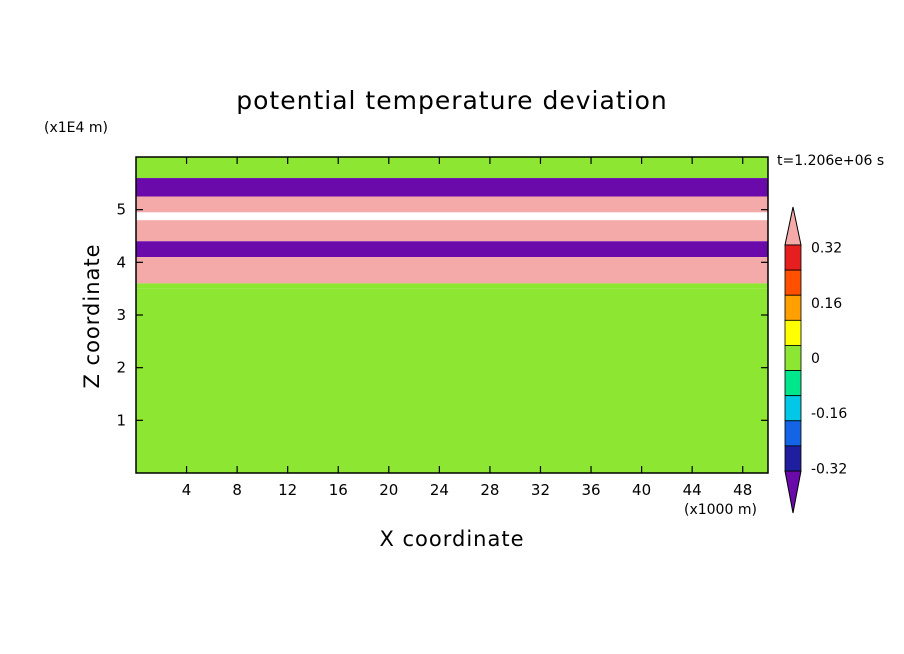  What do you see at coordinates (121, 262) in the screenshot?
I see `y-tick-label: 4` at bounding box center [121, 262].